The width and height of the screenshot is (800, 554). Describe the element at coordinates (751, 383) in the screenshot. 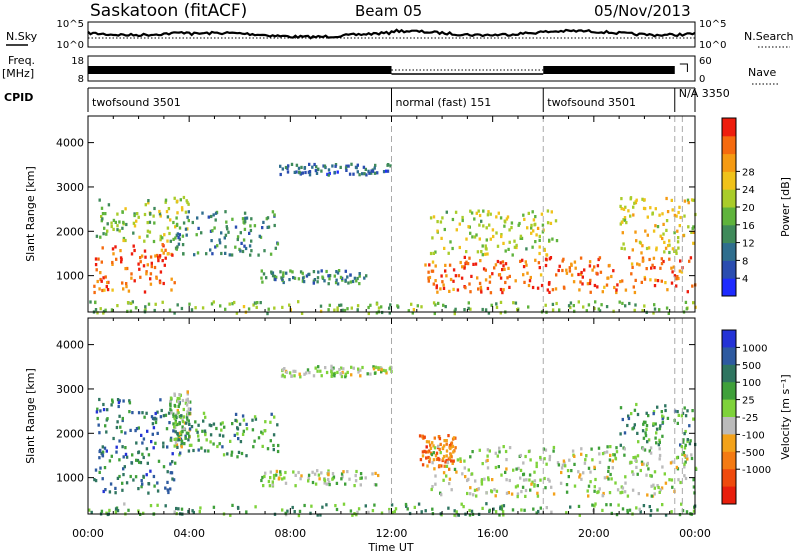

I see `cbar-tick-label: 100` at that location.